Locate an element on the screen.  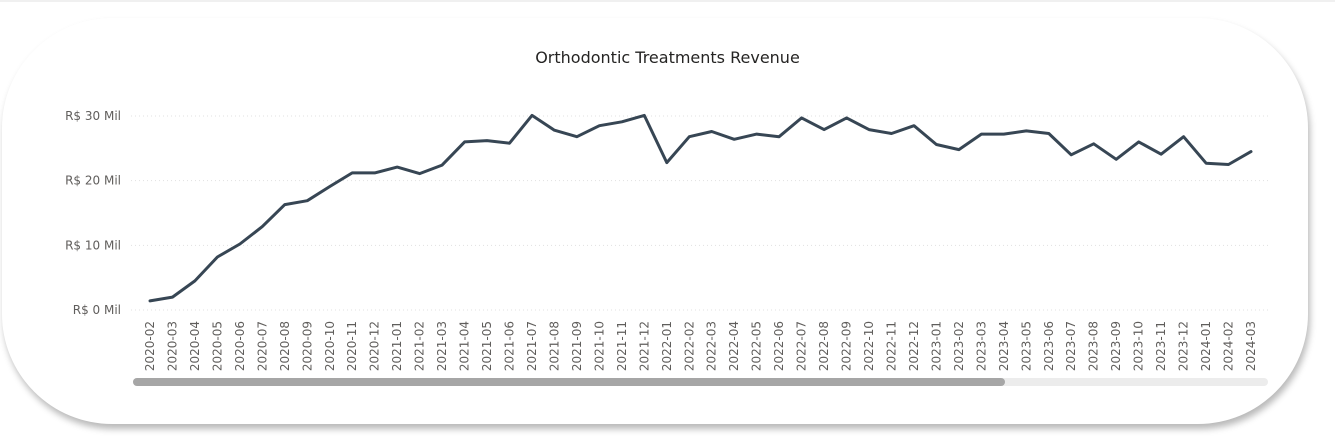
x-tick-label: 2020-03 is located at coordinates (172, 346).